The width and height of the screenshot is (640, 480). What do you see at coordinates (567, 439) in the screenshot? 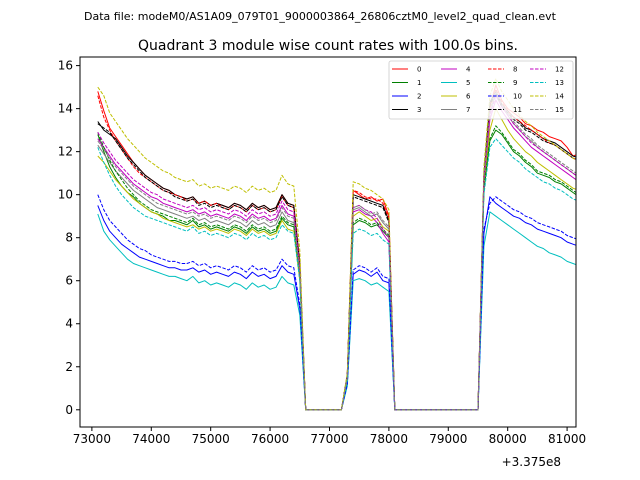
I see `x-tick-label: 81000` at bounding box center [567, 439].